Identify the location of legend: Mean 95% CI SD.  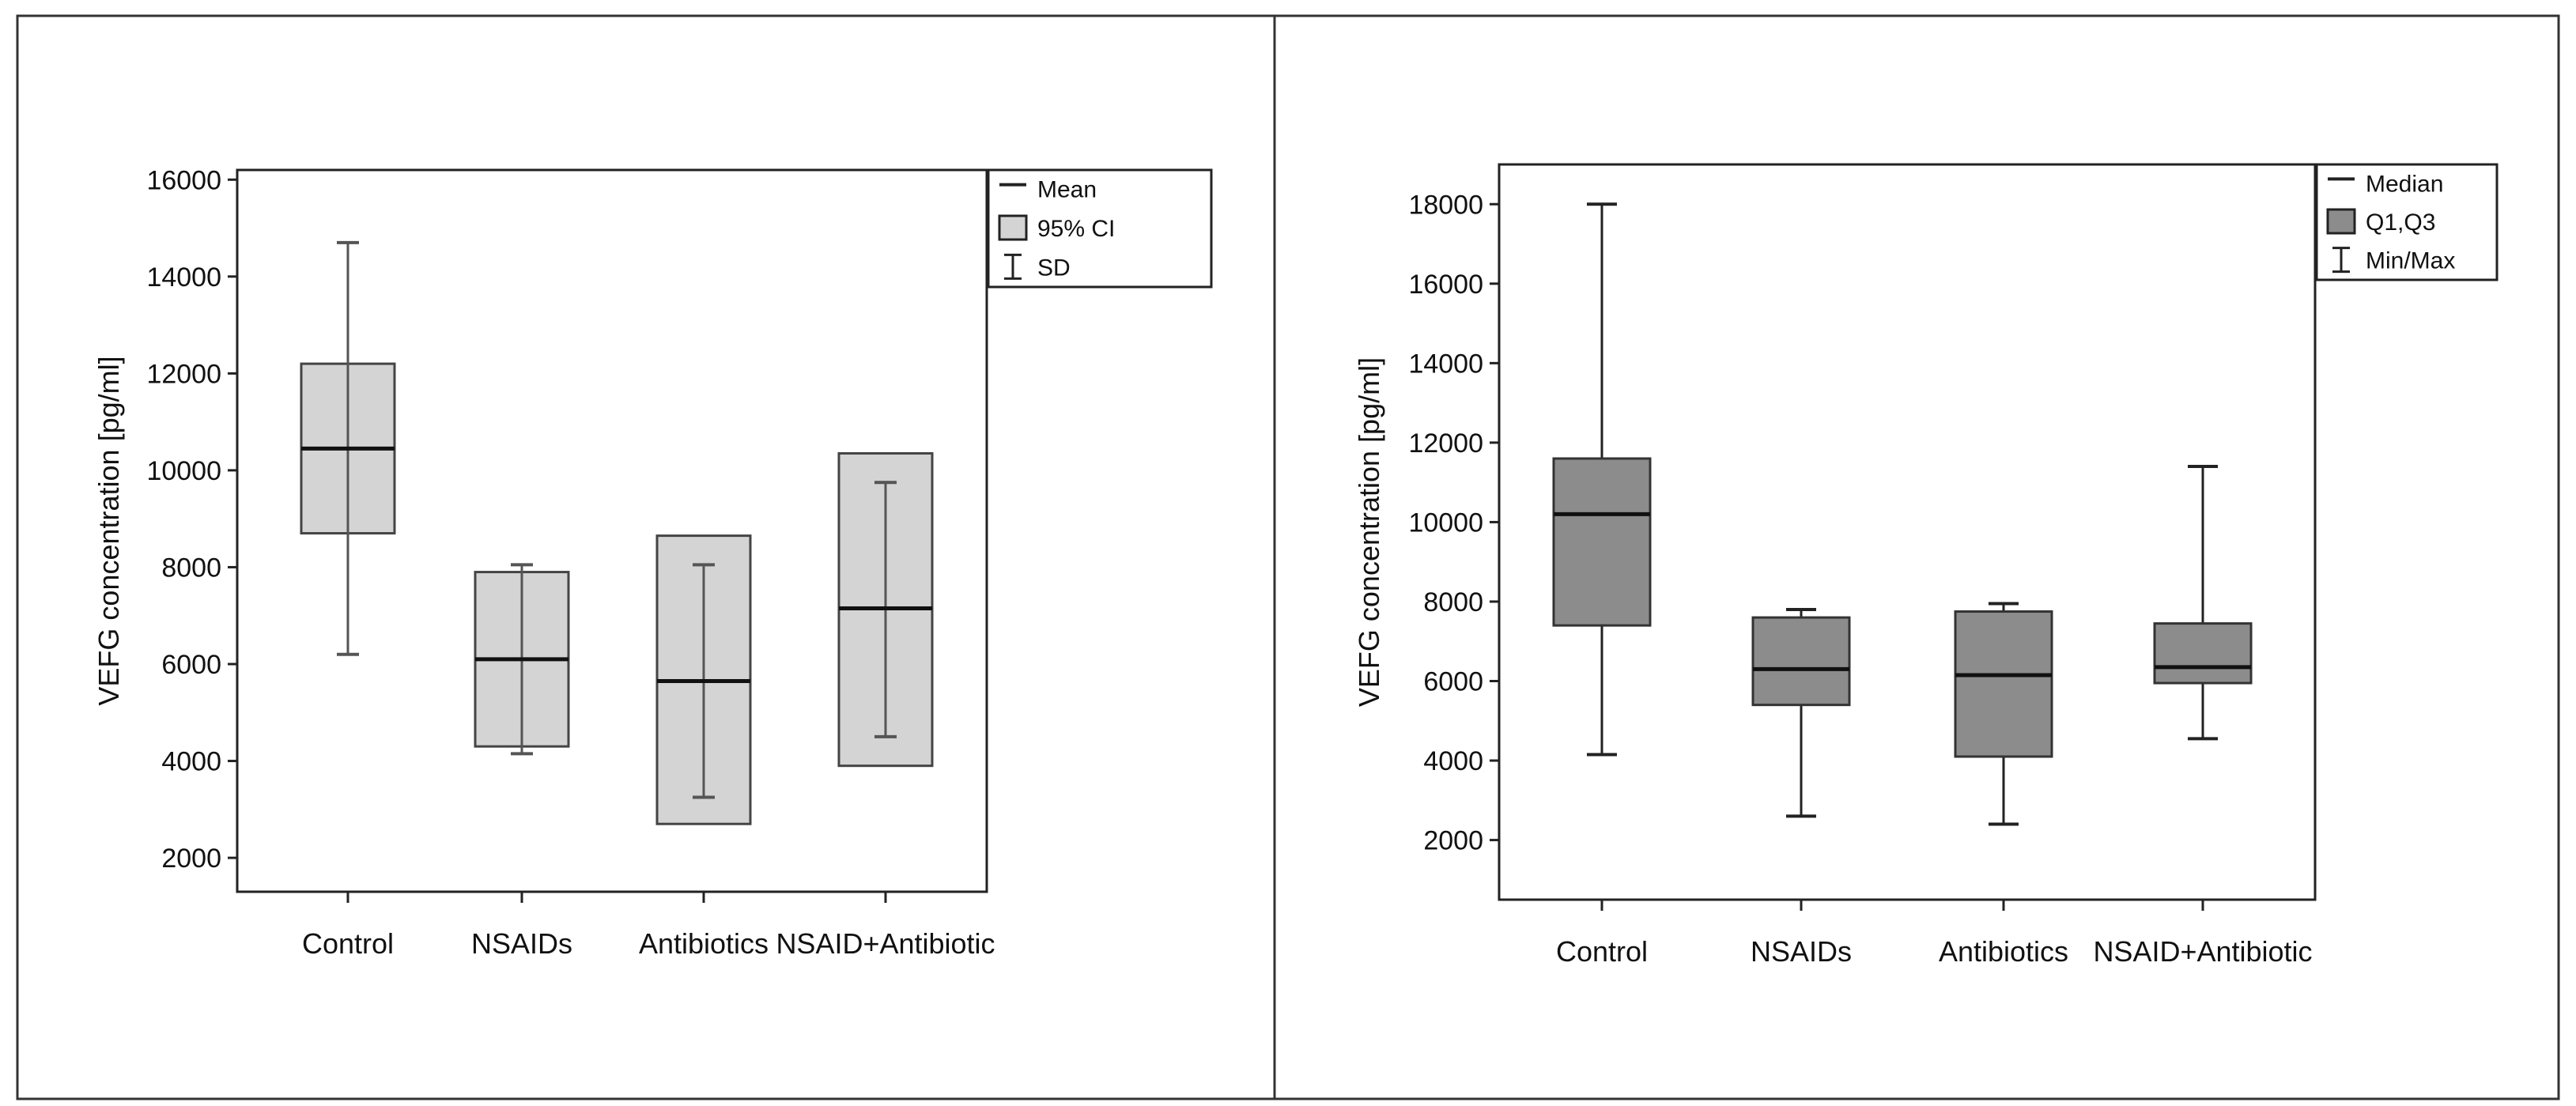
(1100, 228).